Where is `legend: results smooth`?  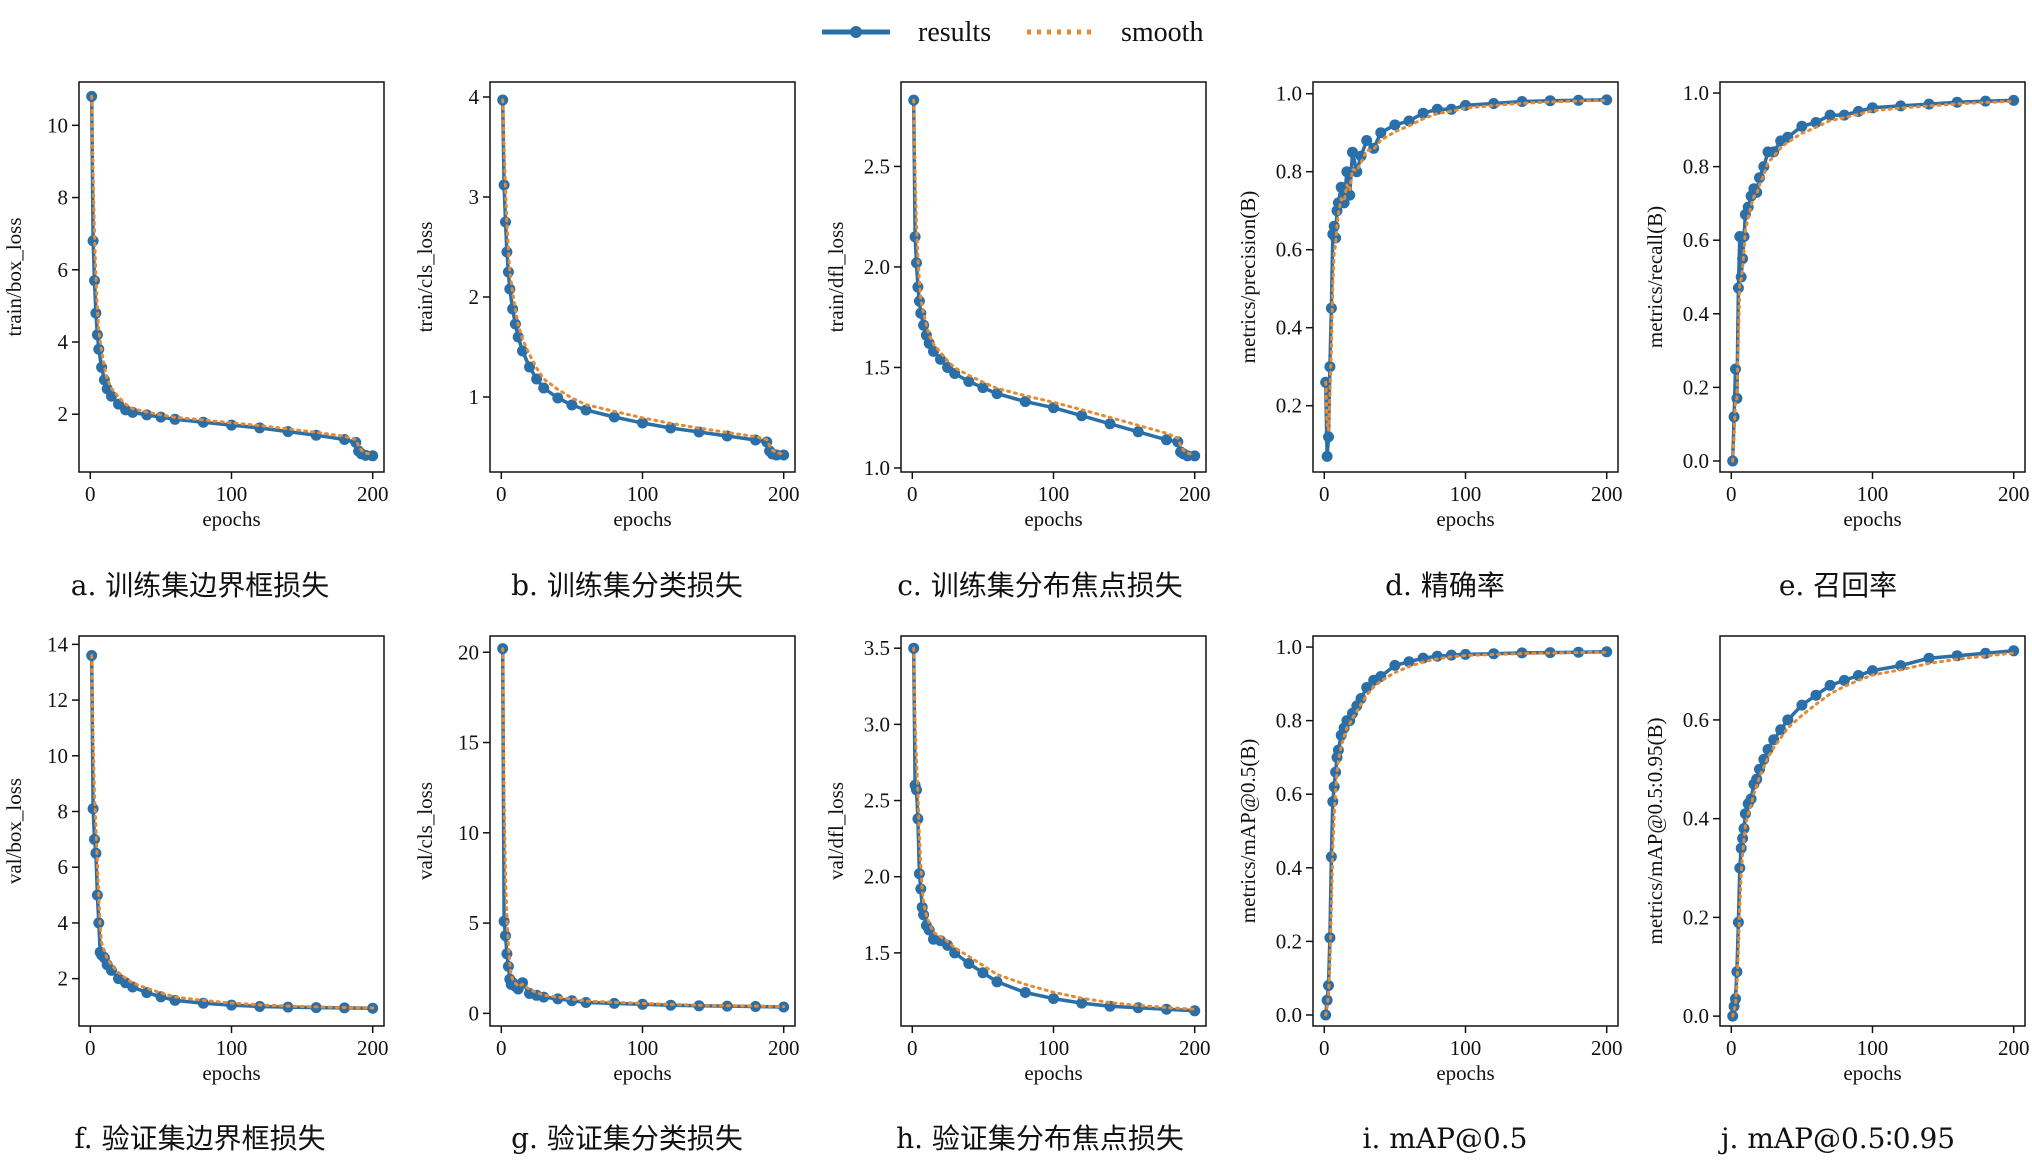
legend: results smooth is located at coordinates (1012, 32).